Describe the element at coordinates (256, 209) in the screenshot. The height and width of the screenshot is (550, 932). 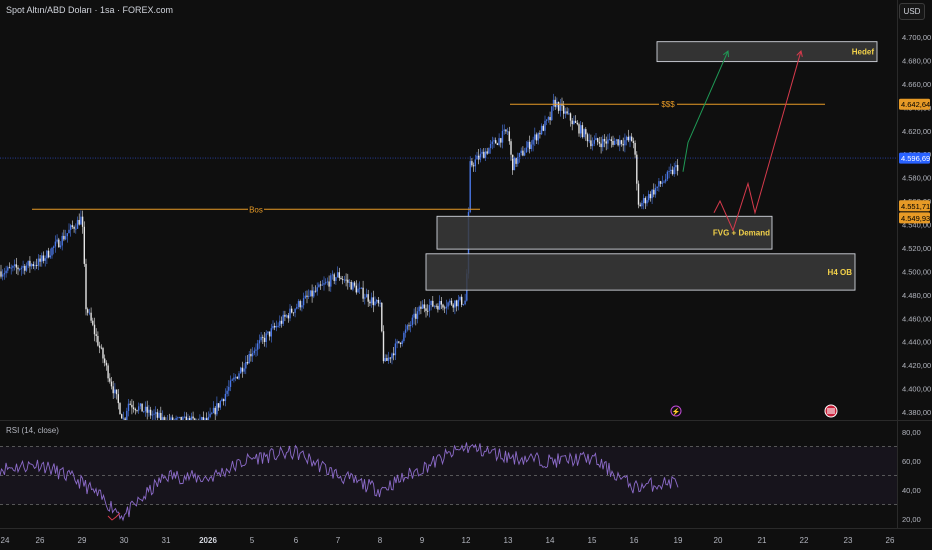
I see `bos-label: Bos` at that location.